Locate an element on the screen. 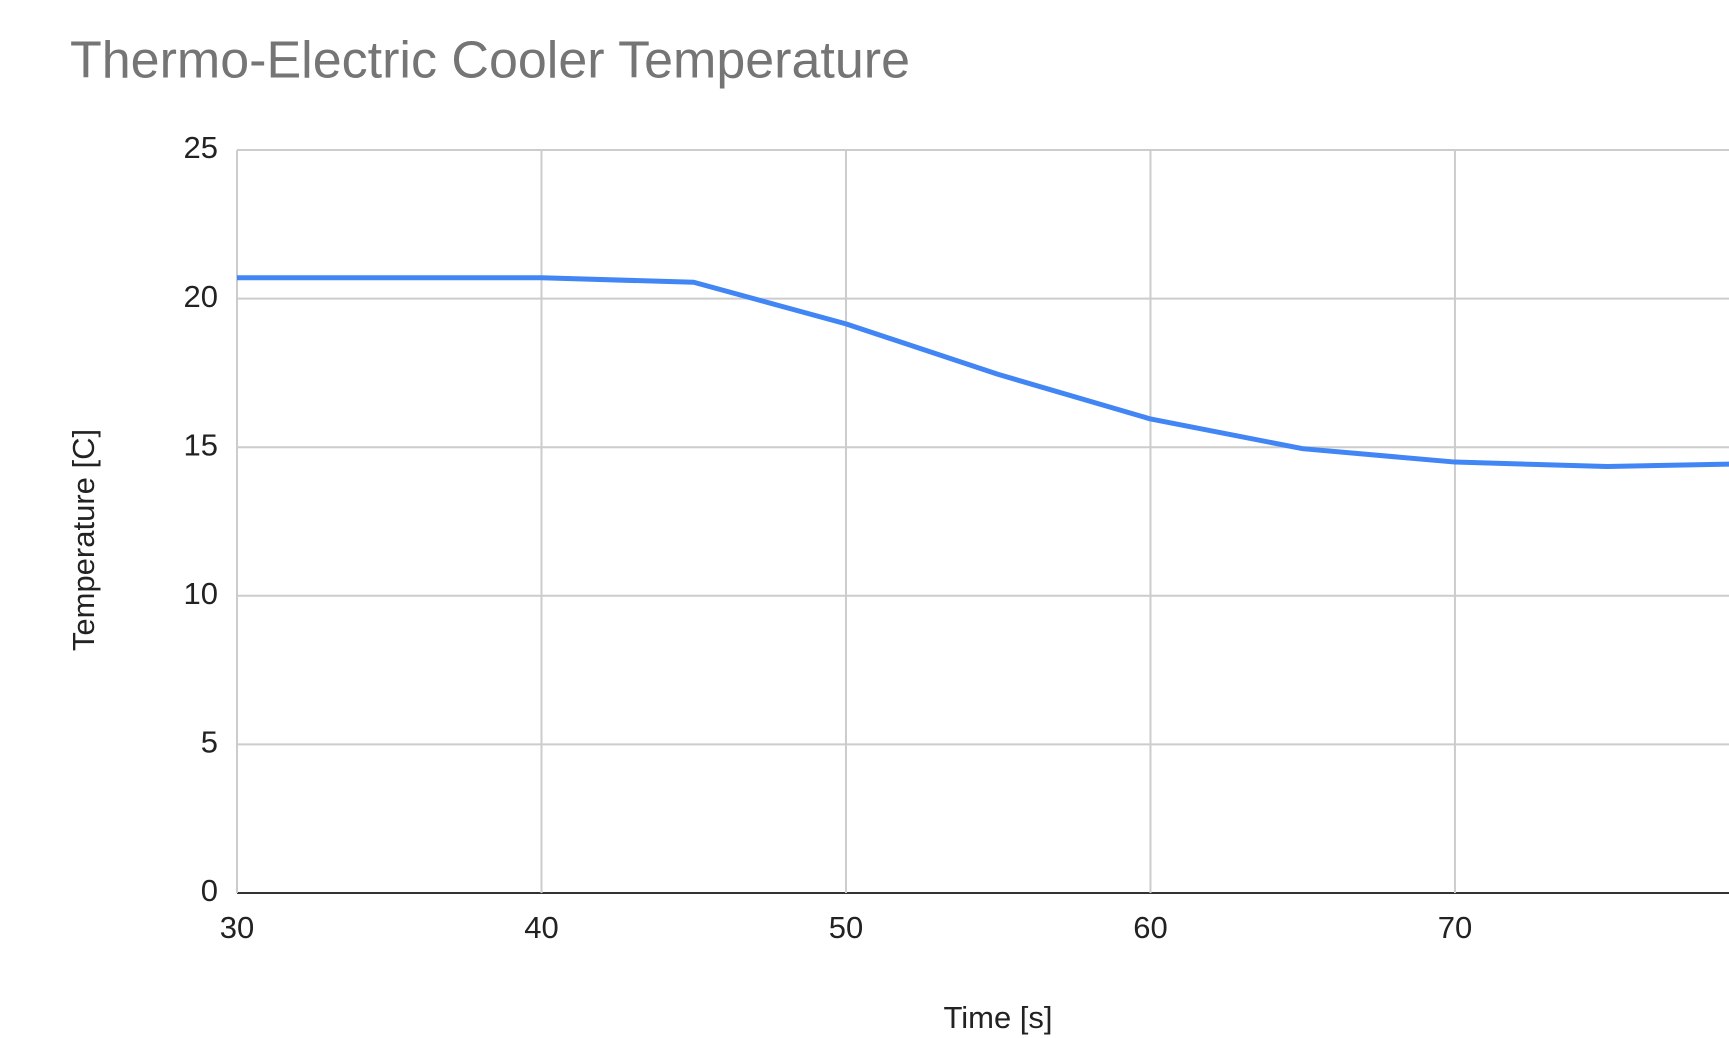 This screenshot has height=1038, width=1729. y-tick-label: 25 is located at coordinates (201, 147).